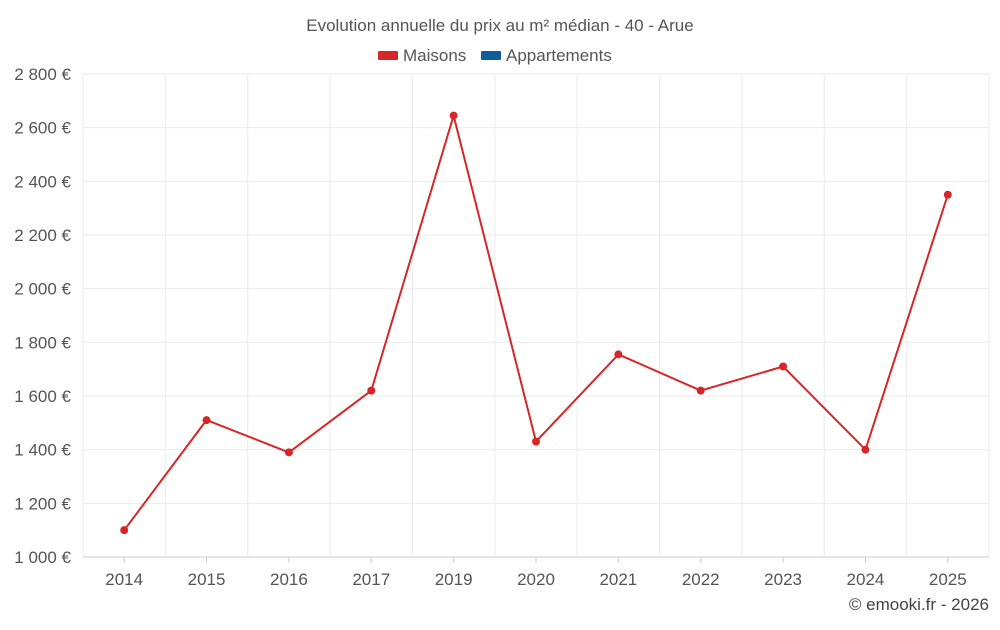 The image size is (1000, 630). Describe the element at coordinates (207, 579) in the screenshot. I see `x-tick-label: 2015` at that location.